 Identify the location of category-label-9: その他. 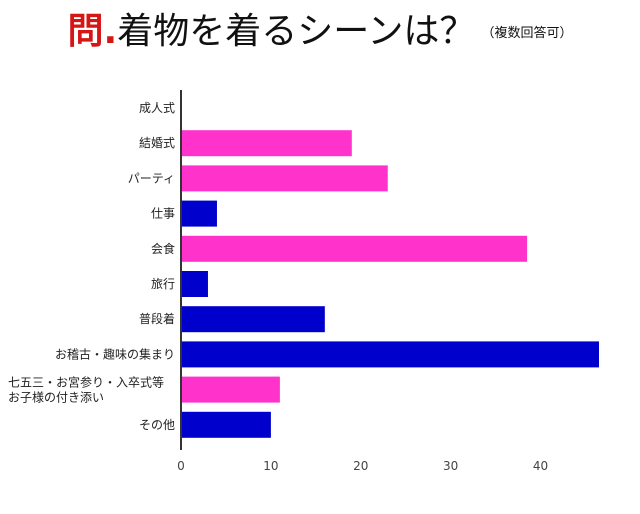
(157, 425).